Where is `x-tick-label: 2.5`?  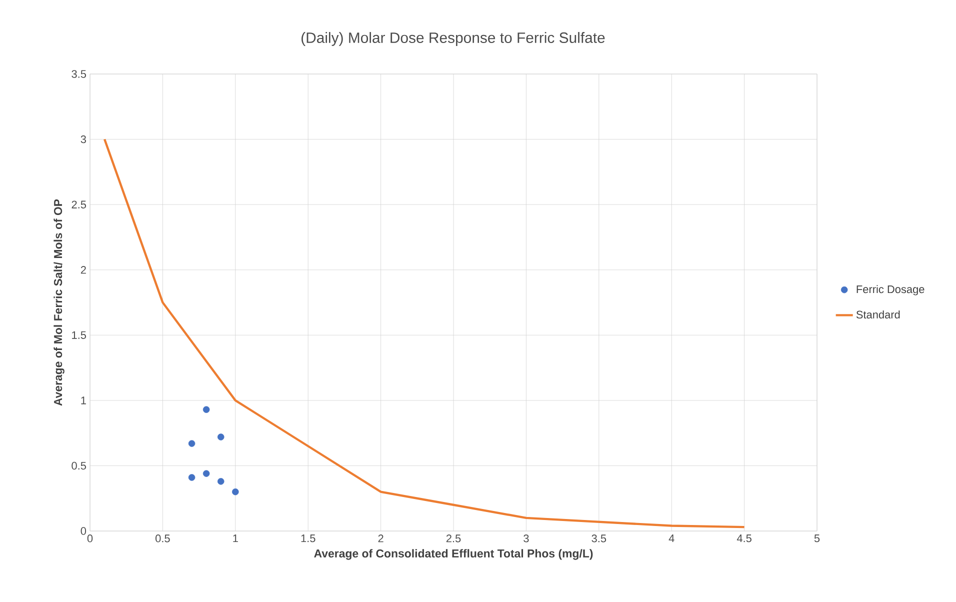 x-tick-label: 2.5 is located at coordinates (453, 538).